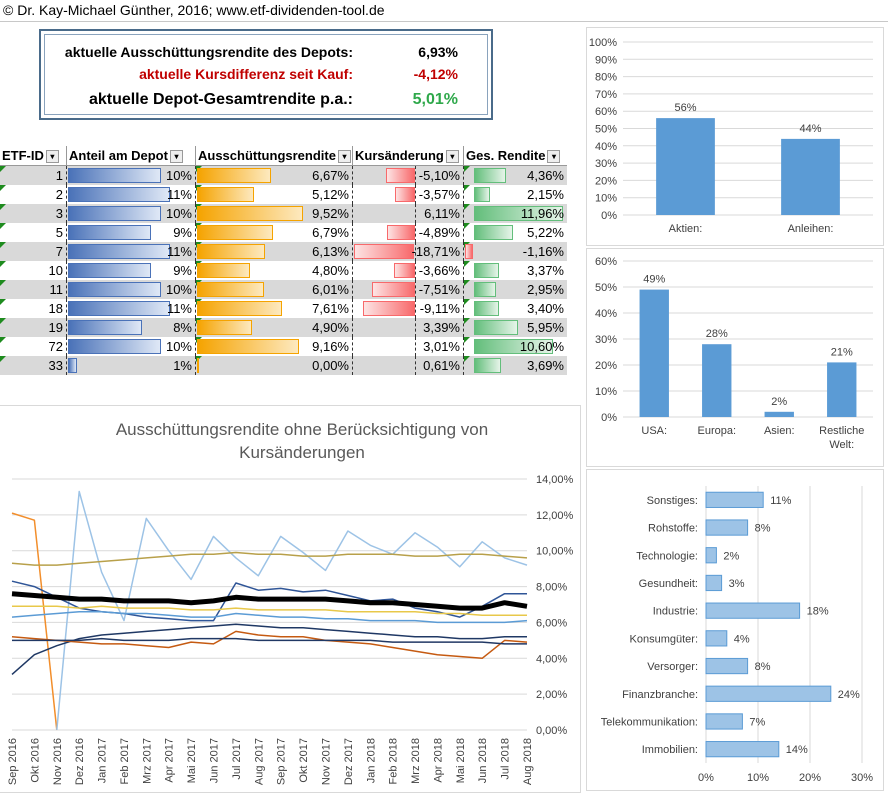  Describe the element at coordinates (192, 760) in the screenshot. I see `x-tick-label: Mai 2017` at that location.